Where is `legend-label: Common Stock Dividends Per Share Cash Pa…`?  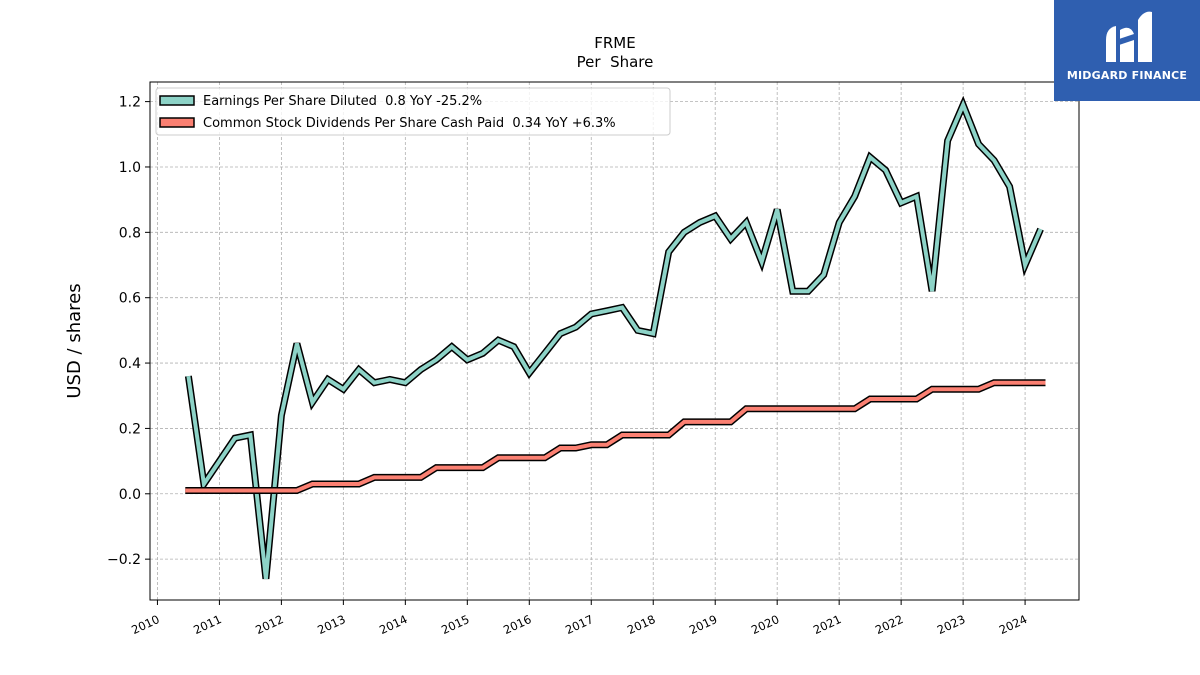 legend-label: Common Stock Dividends Per Share Cash Pa… is located at coordinates (409, 123).